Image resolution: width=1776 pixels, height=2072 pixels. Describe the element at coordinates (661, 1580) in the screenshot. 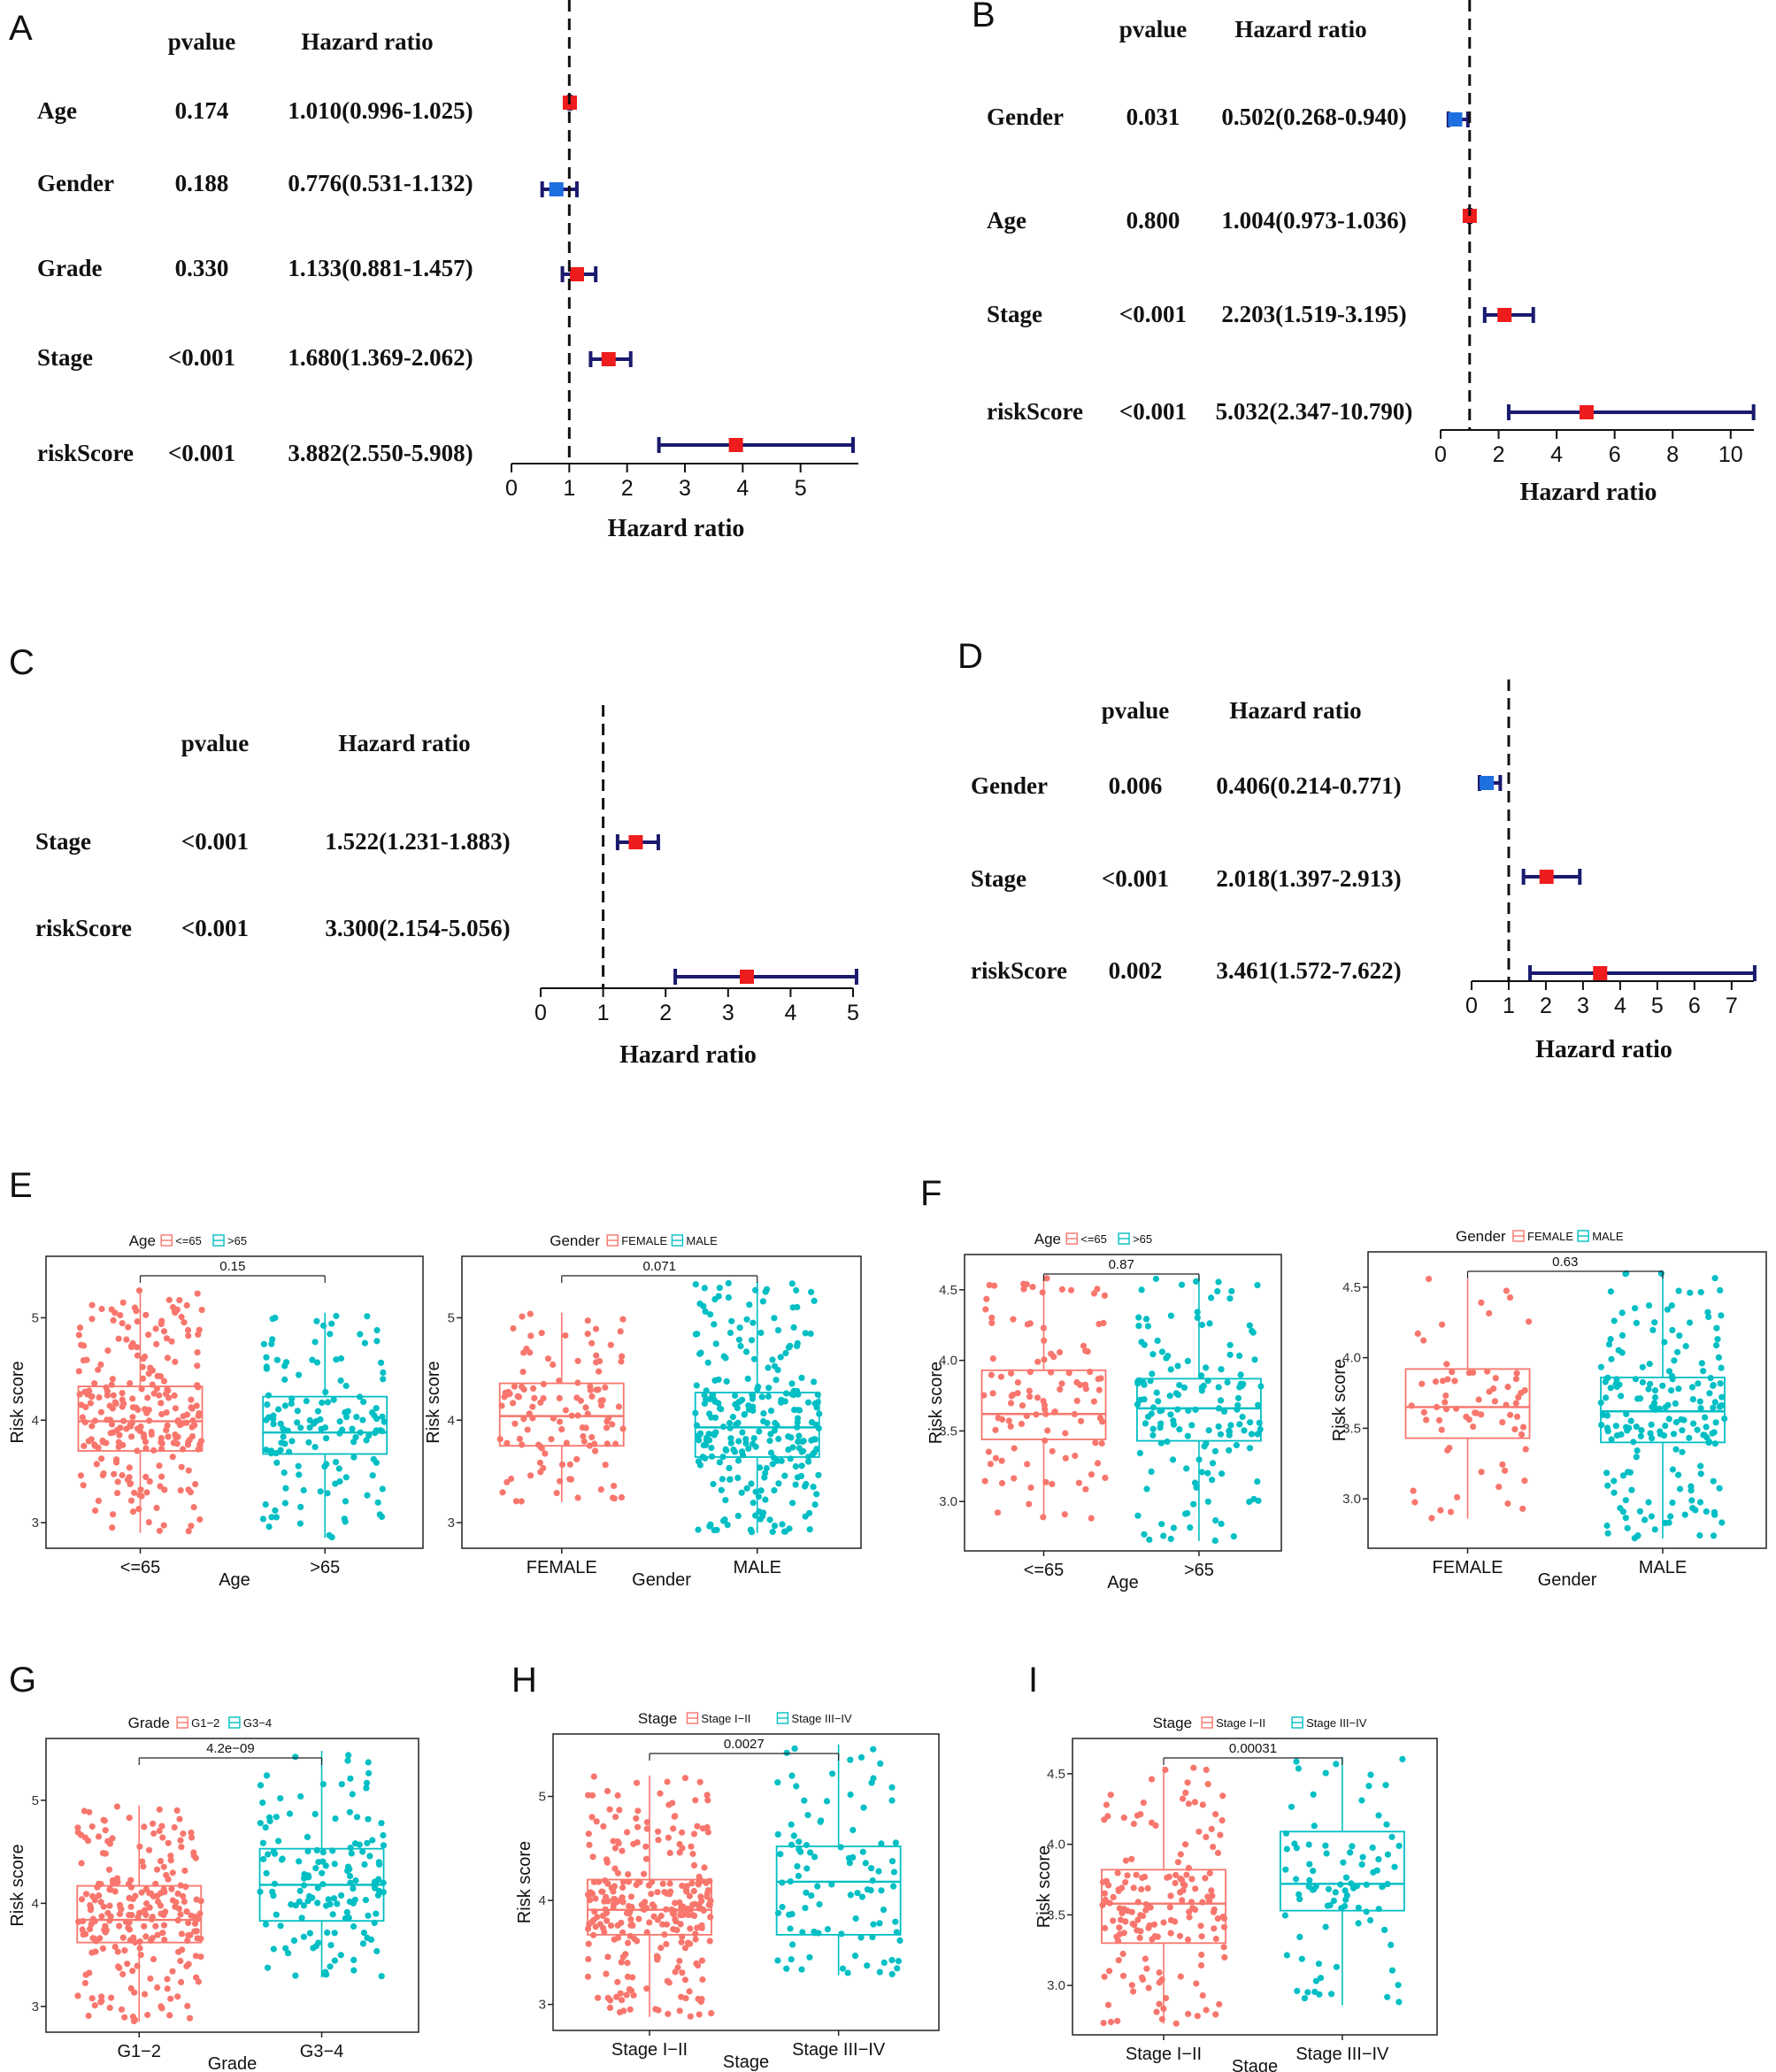

I see `x-axis-label: Gender` at that location.